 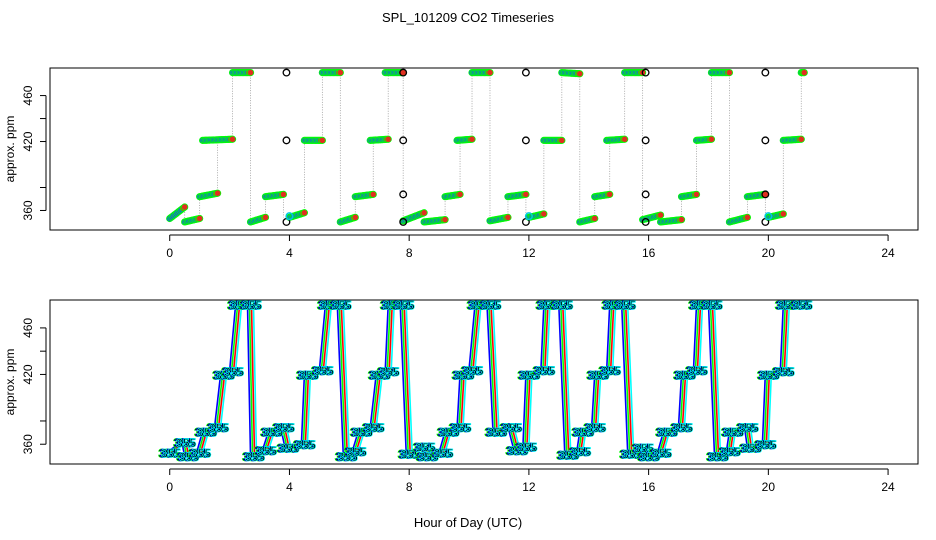 I want to click on x-tick-label: 16, so click(x=649, y=487).